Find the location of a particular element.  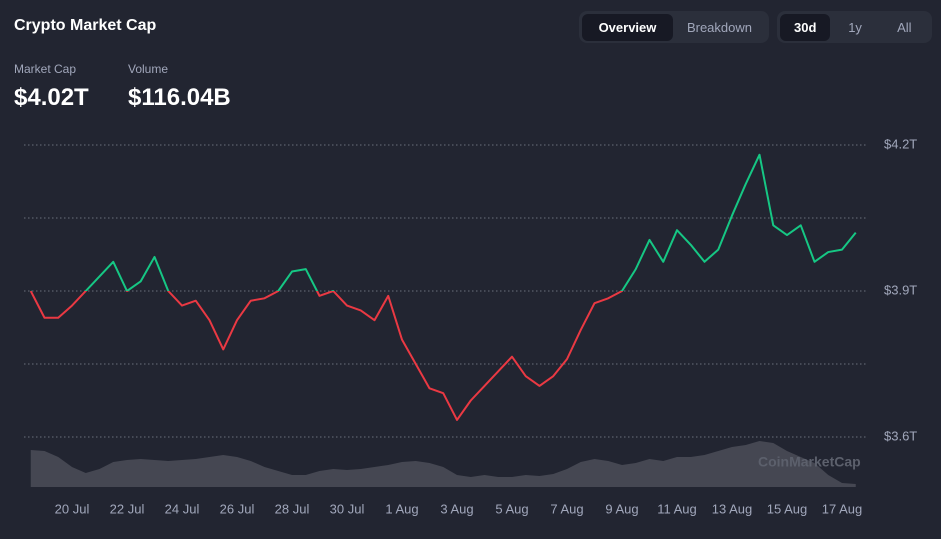

stat: Volume $116.04B is located at coordinates (179, 87).